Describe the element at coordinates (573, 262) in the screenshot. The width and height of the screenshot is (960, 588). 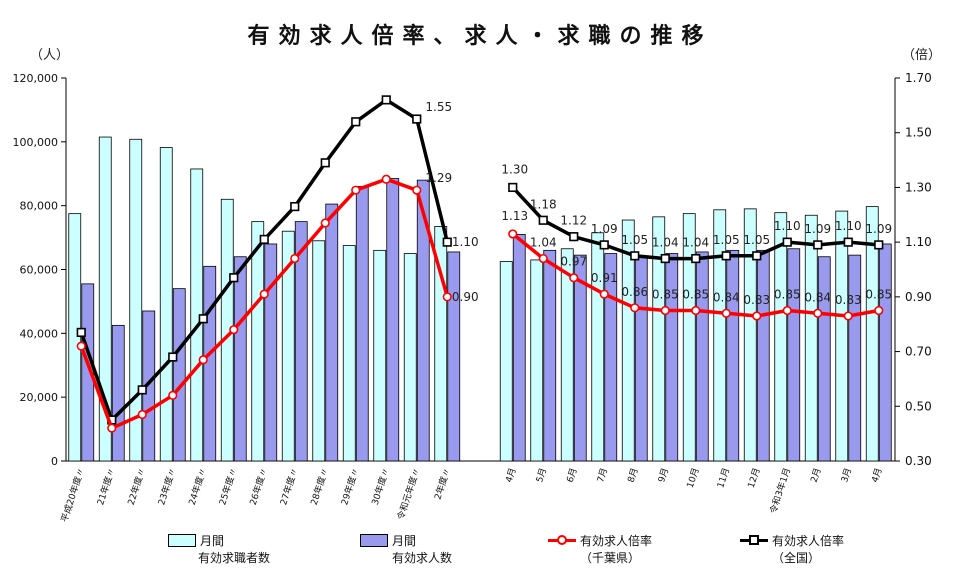
I see `data-label: 0.97` at that location.